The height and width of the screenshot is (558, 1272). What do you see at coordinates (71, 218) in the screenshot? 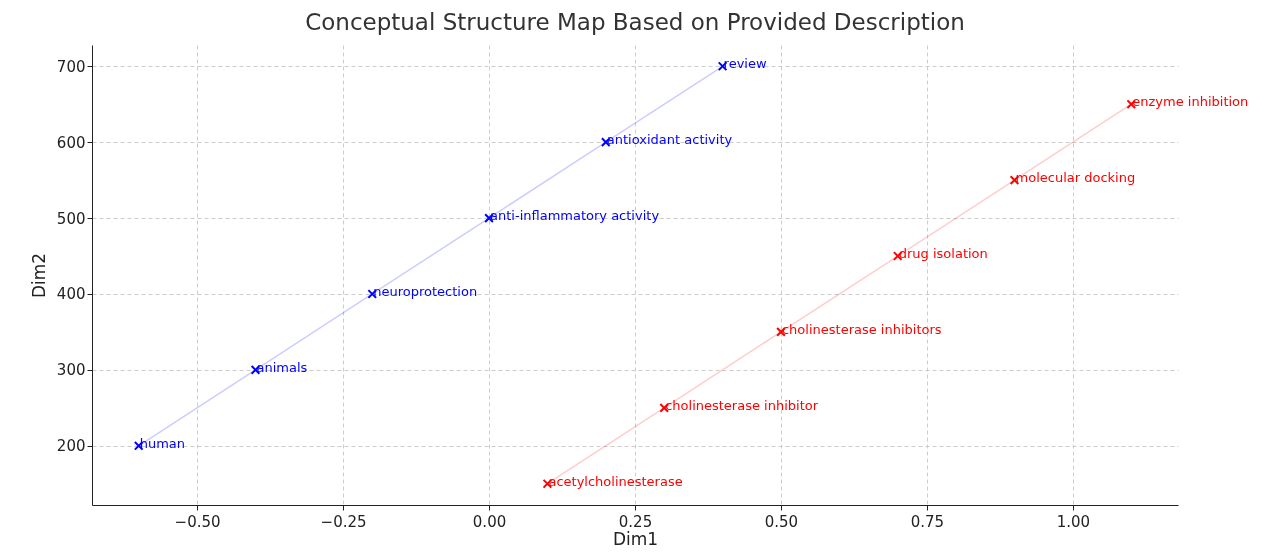
I see `y-tick-label: 500` at bounding box center [71, 218].